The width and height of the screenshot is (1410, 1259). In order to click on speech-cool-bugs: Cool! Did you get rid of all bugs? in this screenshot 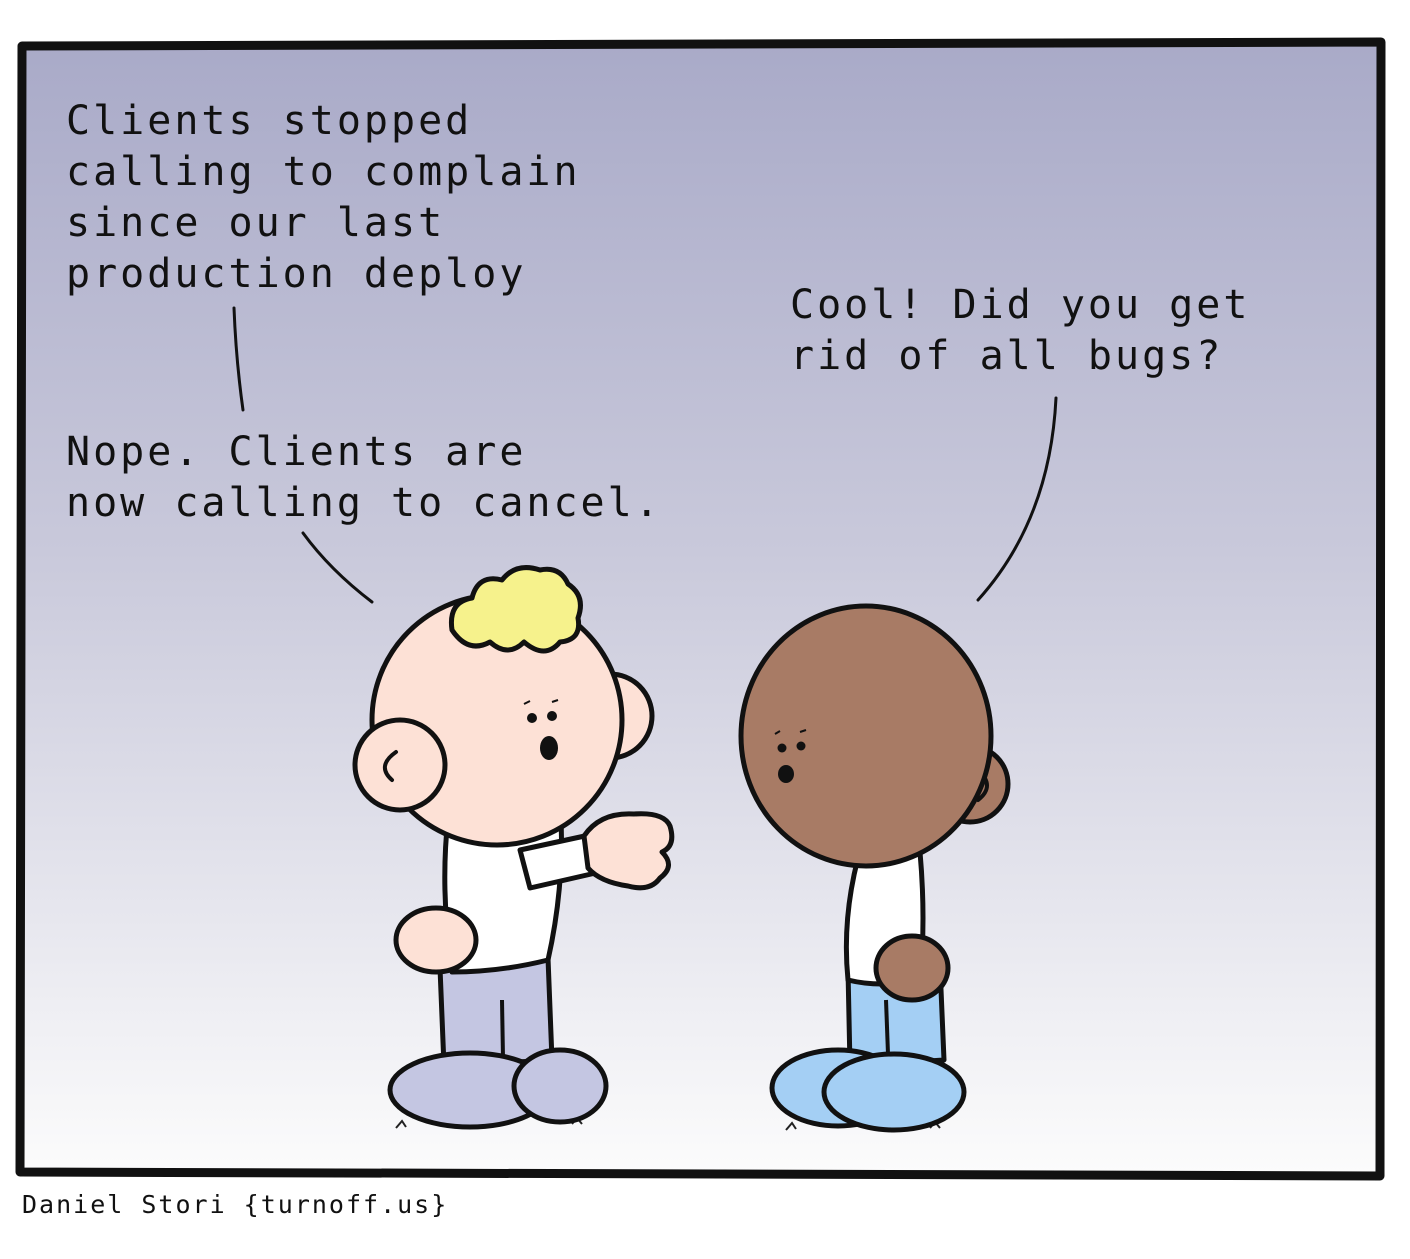, I will do `click(1020, 330)`.